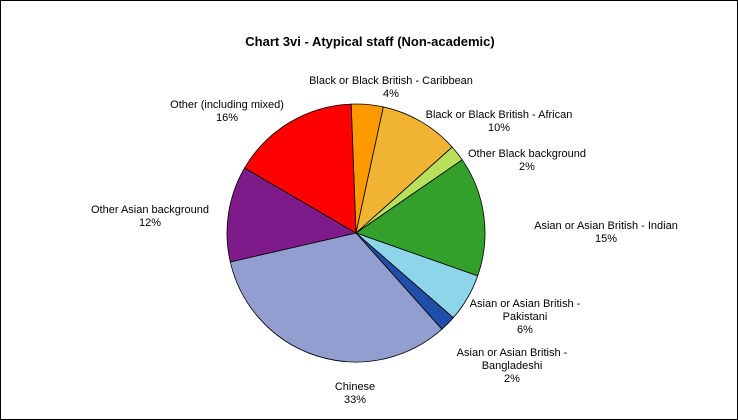 The height and width of the screenshot is (420, 738). What do you see at coordinates (227, 111) in the screenshot?
I see `label-other-mixed: Other (including mixed) 16%` at bounding box center [227, 111].